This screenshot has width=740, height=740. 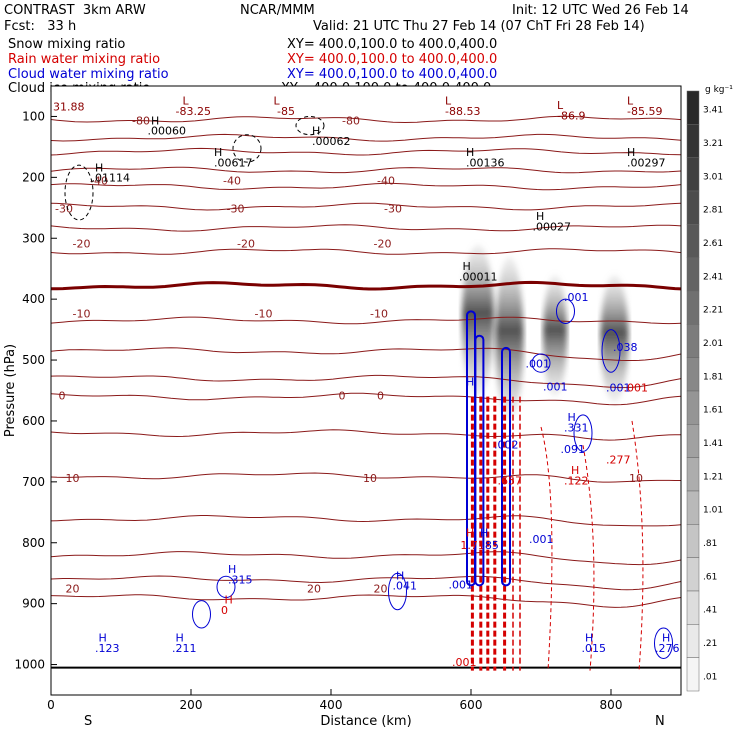 What do you see at coordinates (99, 167) in the screenshot?
I see `annotation-21: H` at bounding box center [99, 167].